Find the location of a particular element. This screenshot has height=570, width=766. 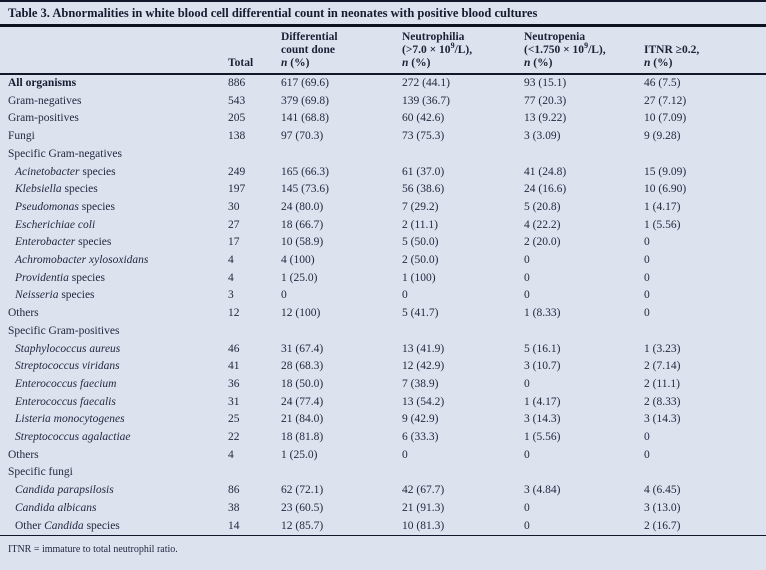

value-cell: 14 is located at coordinates (234, 525).